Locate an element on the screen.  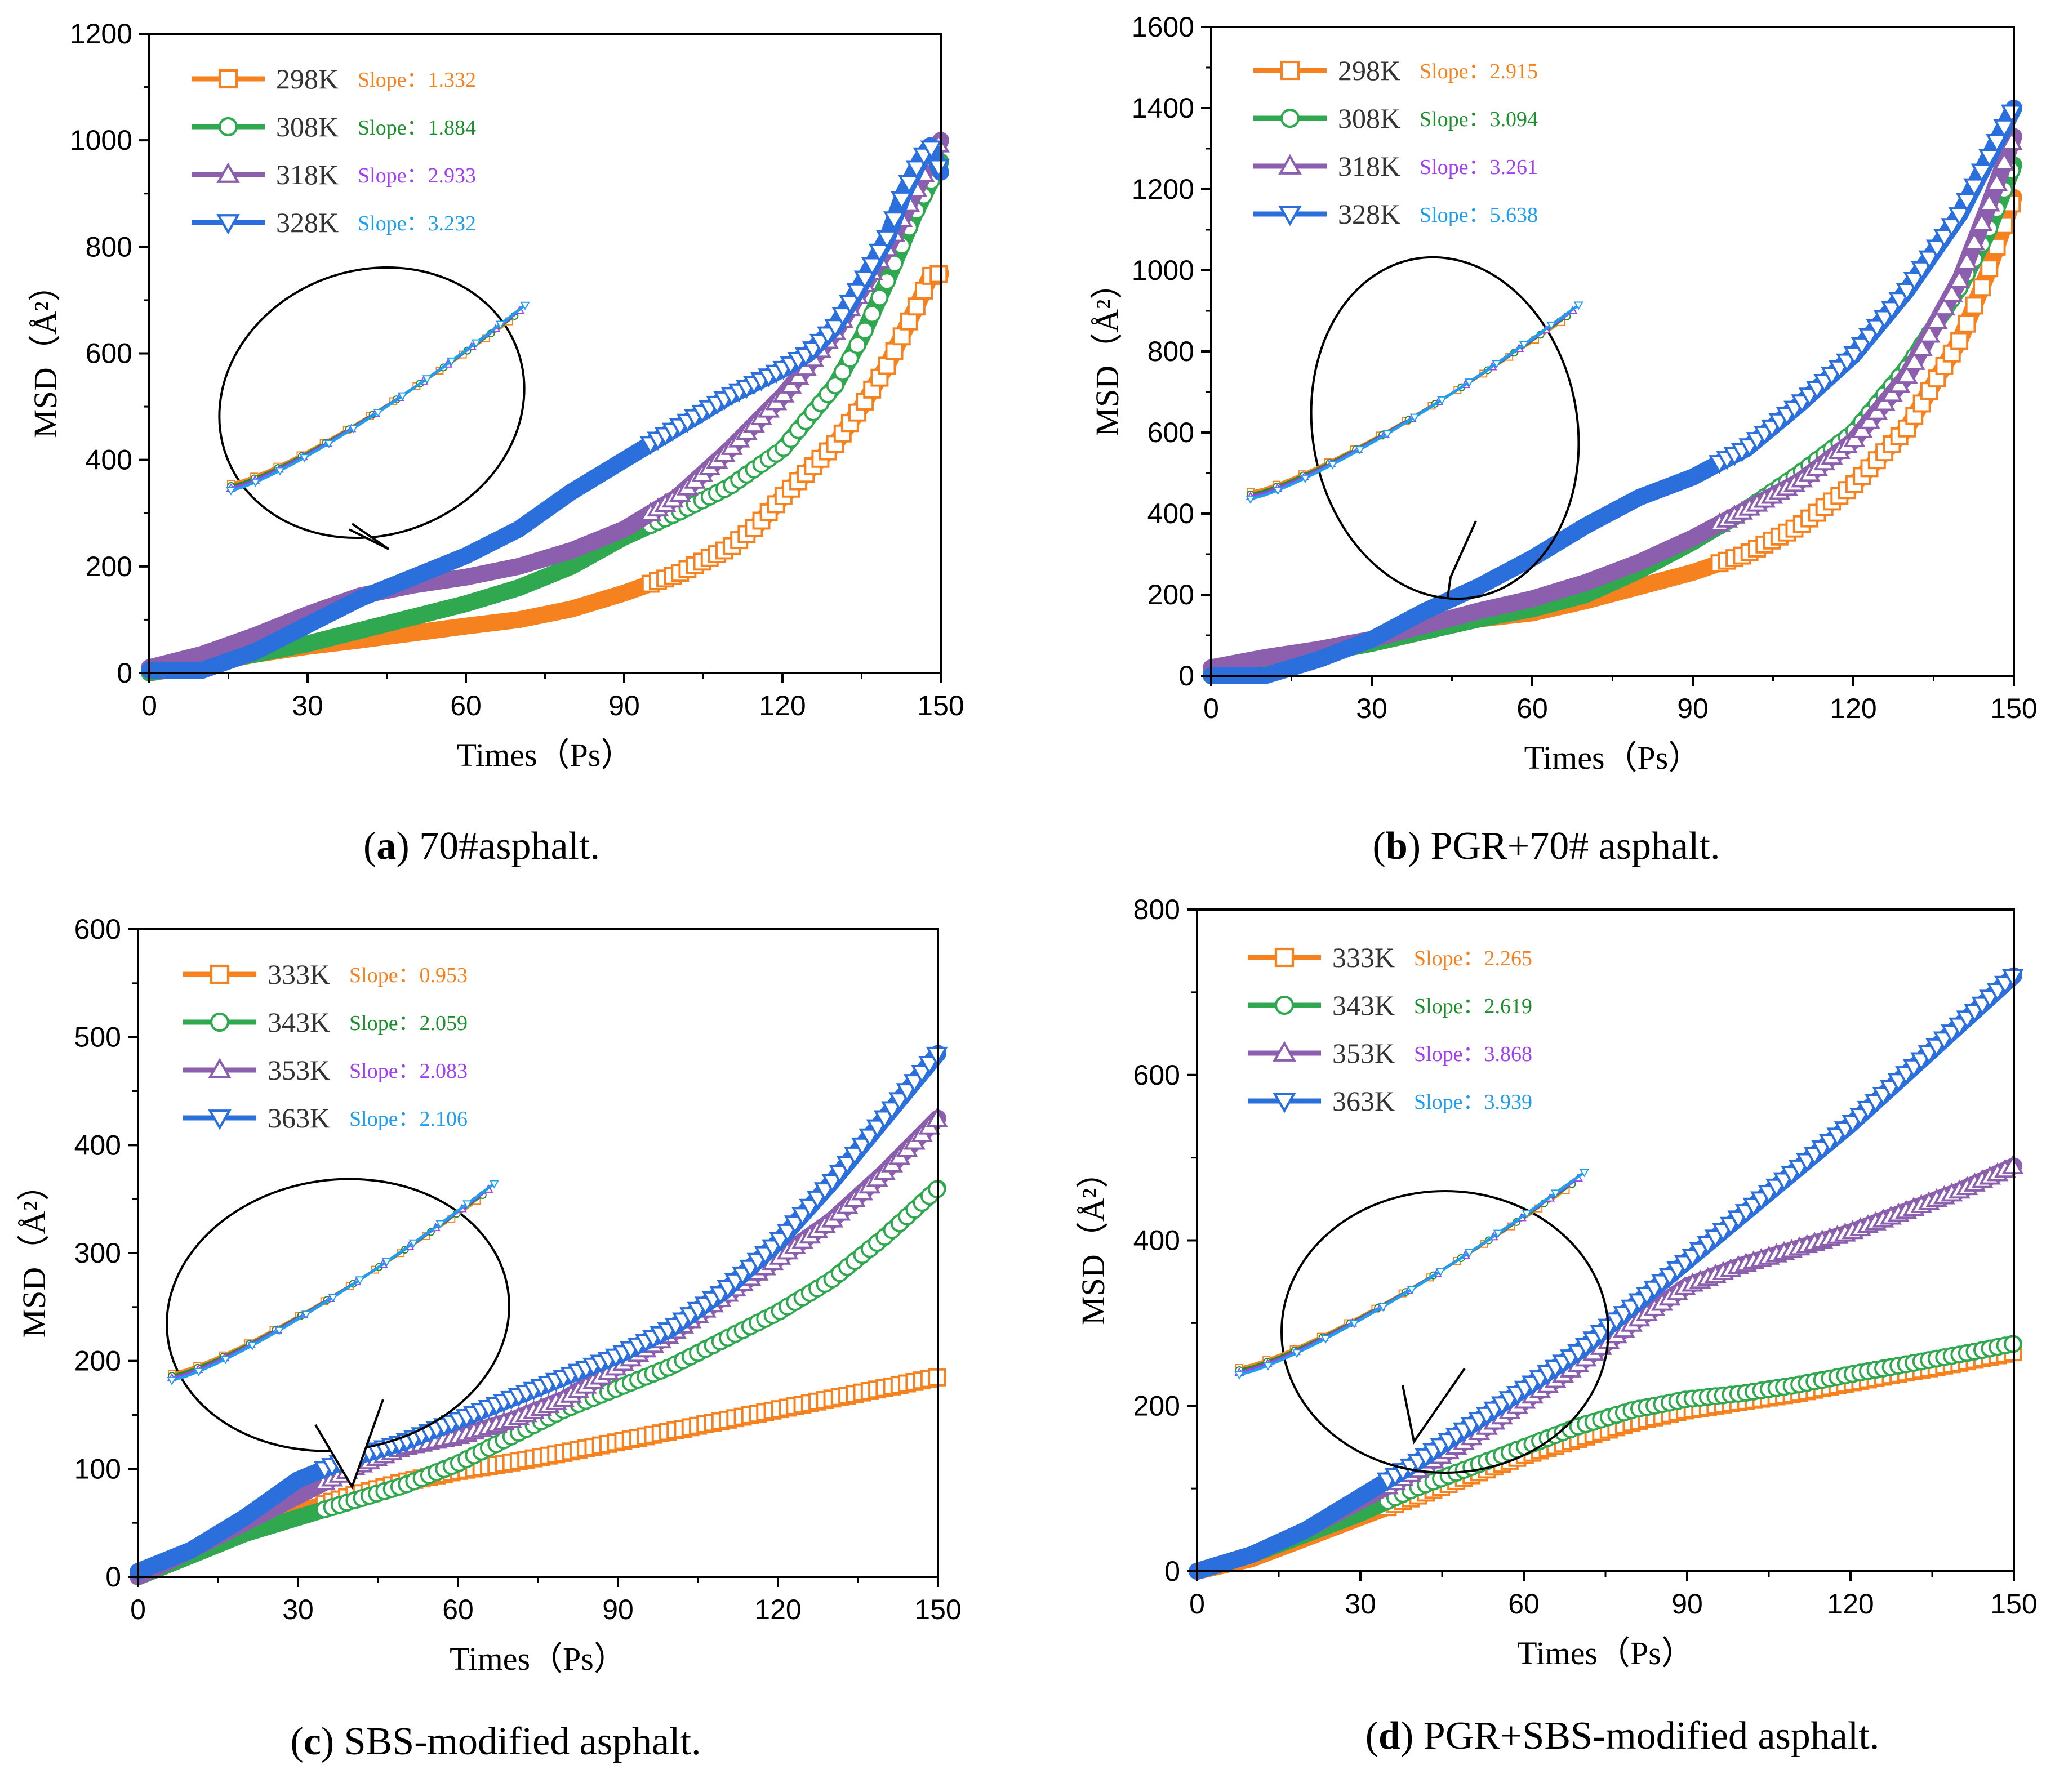
inset-line-353K is located at coordinates (1409, 1275).